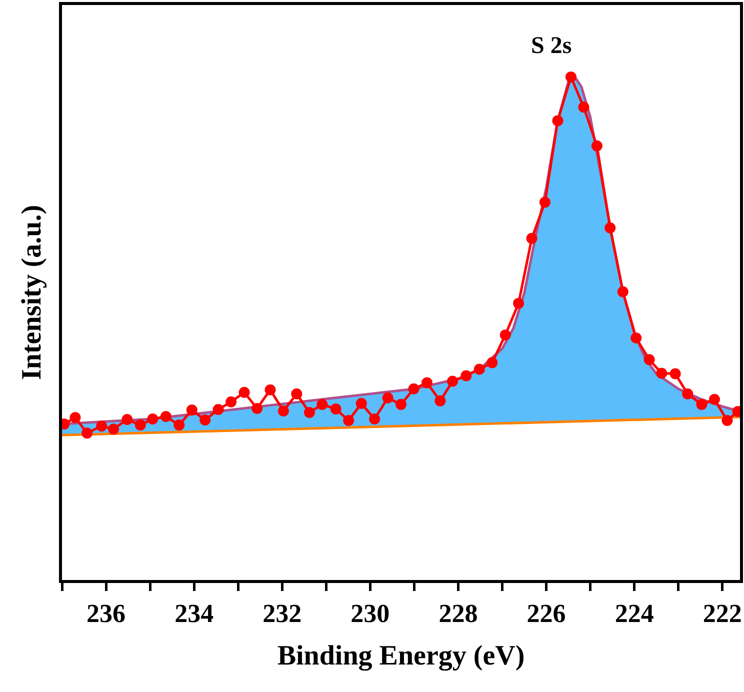 This screenshot has width=744, height=692. Describe the element at coordinates (370, 613) in the screenshot. I see `x-tick-label: 230` at that location.